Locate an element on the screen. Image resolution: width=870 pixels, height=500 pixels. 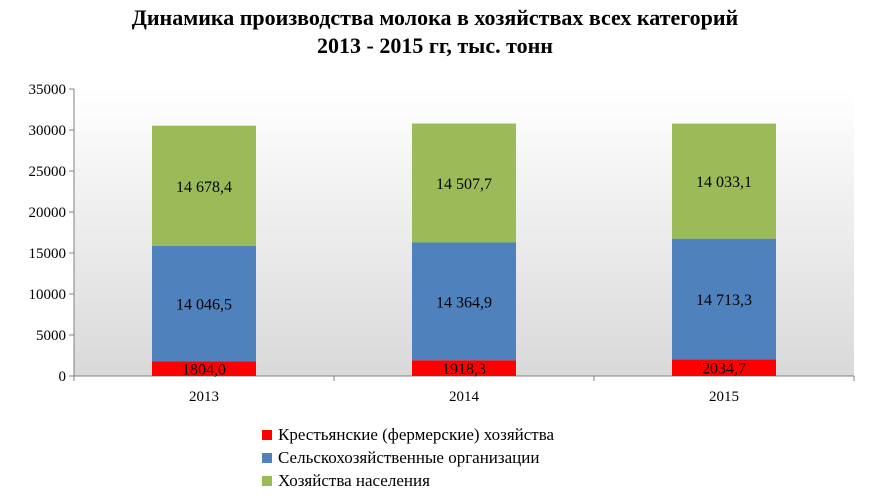
data-label: 14 713,3 is located at coordinates (724, 300).